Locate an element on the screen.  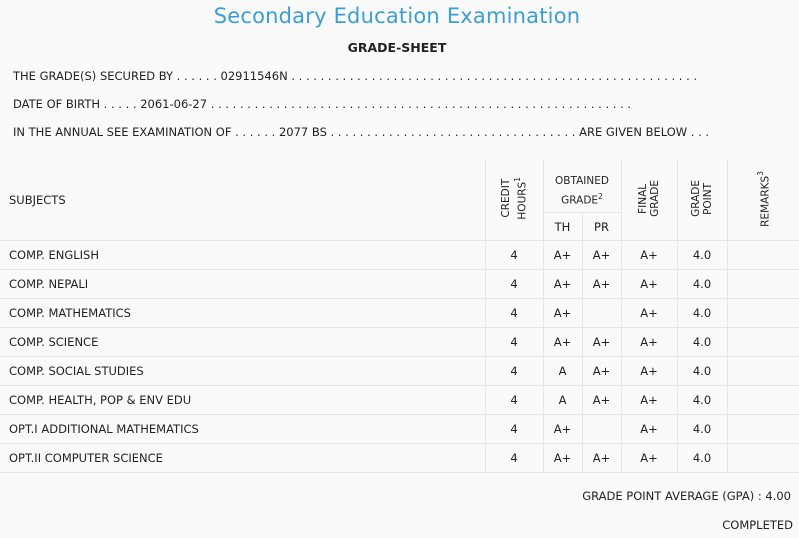
table-row: OPT.I ADDITIONAL MATHEMATICS 4 A+ A+ 4.0 is located at coordinates (399, 429).